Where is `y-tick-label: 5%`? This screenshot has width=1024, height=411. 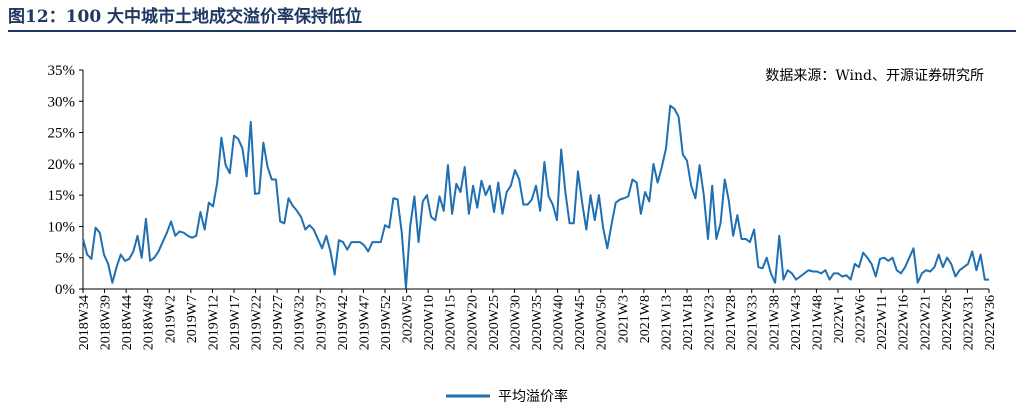 y-tick-label: 5% is located at coordinates (65, 259).